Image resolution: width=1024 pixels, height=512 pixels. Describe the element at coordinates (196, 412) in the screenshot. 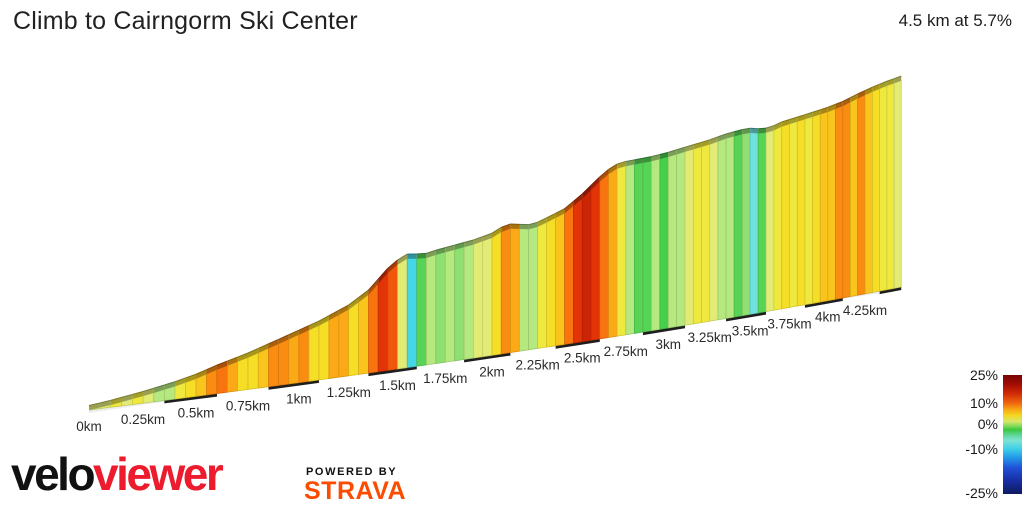

I see `axis-tick-label: 0.5km` at that location.